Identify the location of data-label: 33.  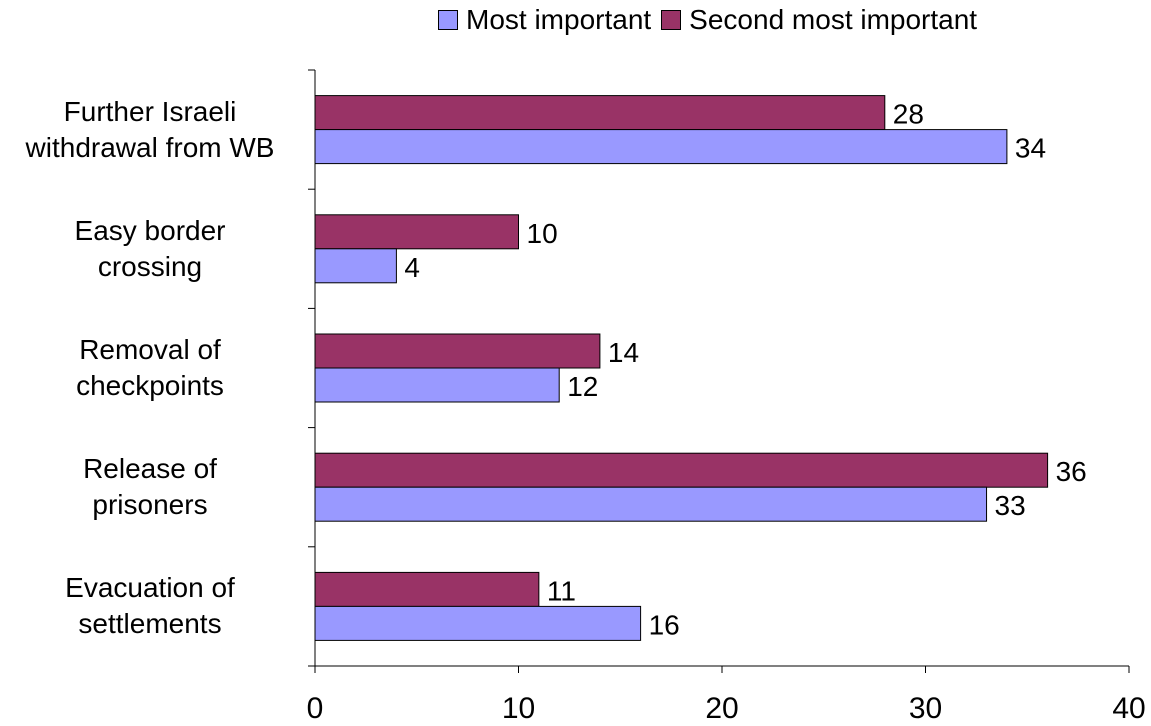
(1010, 505).